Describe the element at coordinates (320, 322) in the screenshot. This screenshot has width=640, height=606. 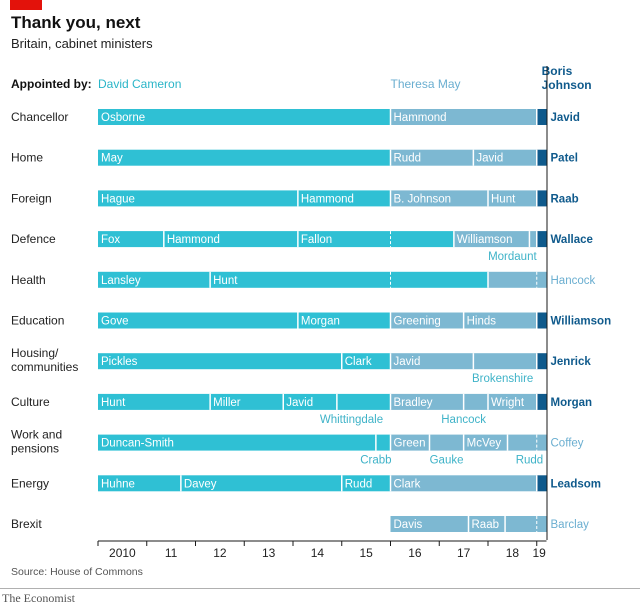
I see `segment-label: Morgan` at that location.